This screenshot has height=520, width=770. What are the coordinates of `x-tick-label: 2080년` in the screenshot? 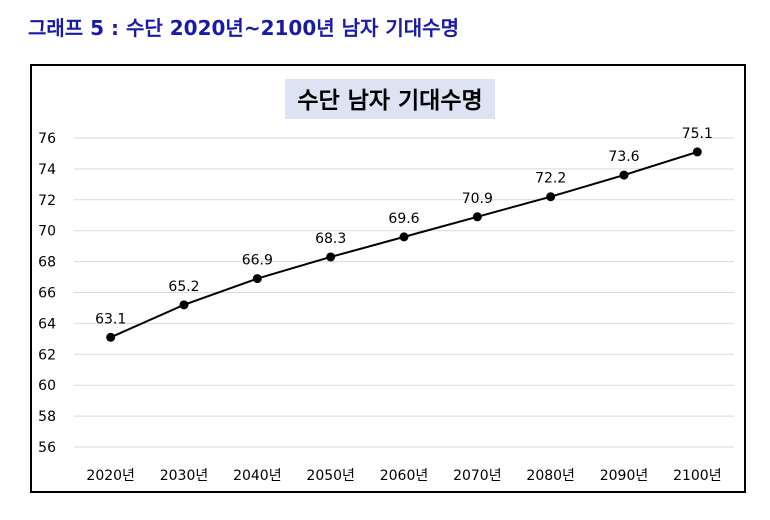 It's located at (550, 476).